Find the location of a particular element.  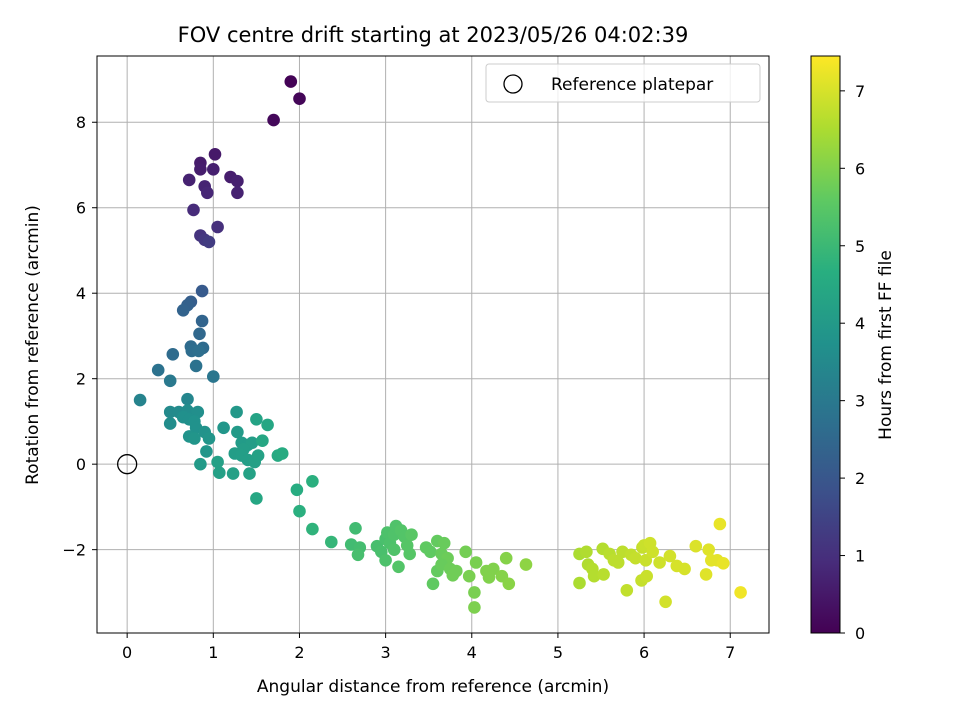

x-tick-label: 6 is located at coordinates (644, 652).